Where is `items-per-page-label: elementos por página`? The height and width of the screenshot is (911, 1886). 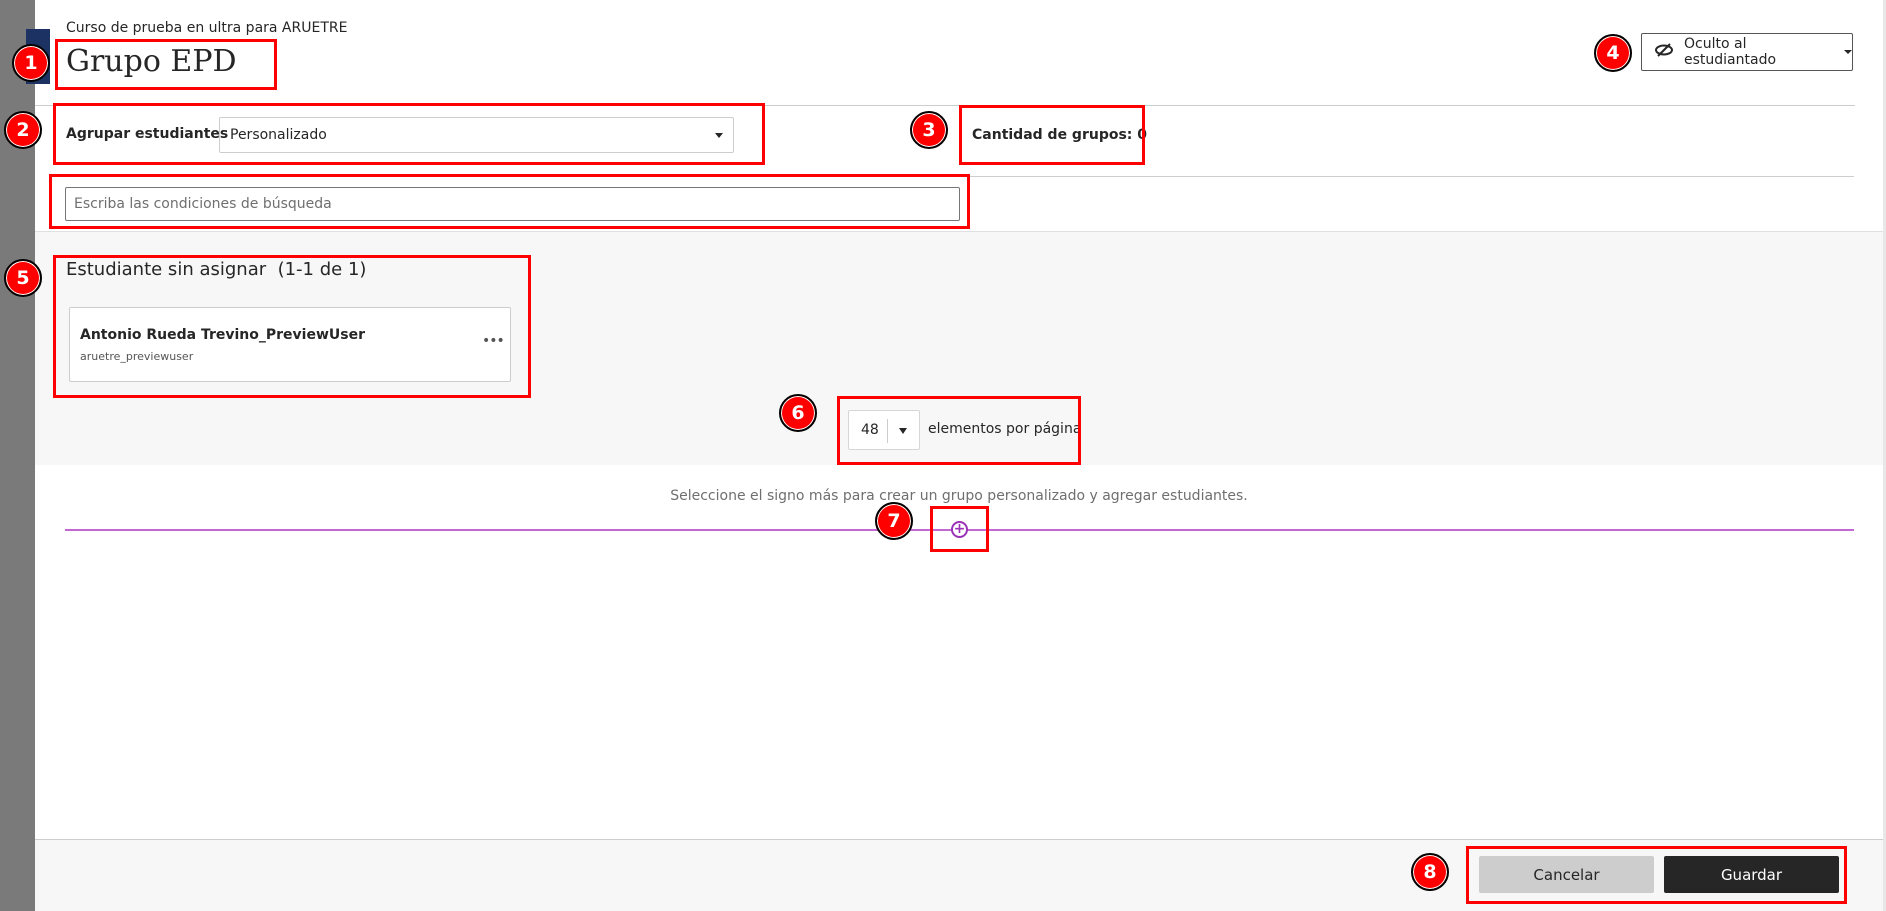
items-per-page-label: elementos por página is located at coordinates (1005, 429).